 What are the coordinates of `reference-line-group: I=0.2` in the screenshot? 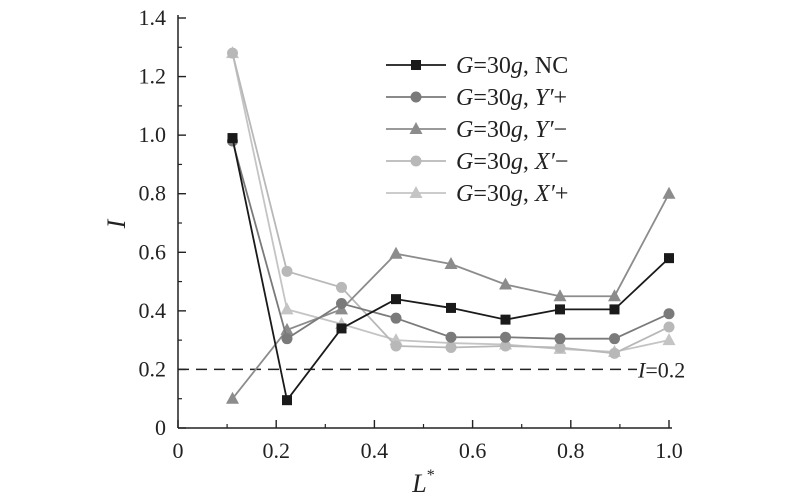 It's located at (431, 369).